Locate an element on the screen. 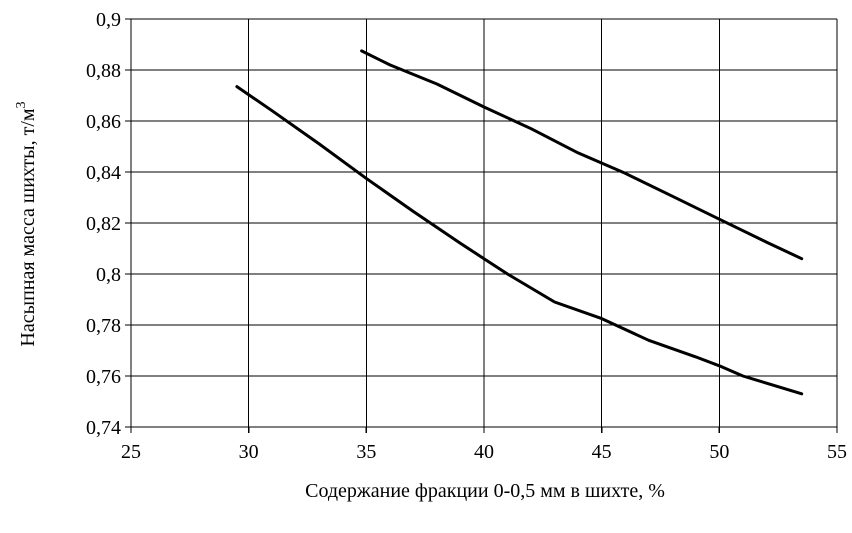 This screenshot has width=852, height=533. y-axis-title-superscript: 3 is located at coordinates (21, 104).